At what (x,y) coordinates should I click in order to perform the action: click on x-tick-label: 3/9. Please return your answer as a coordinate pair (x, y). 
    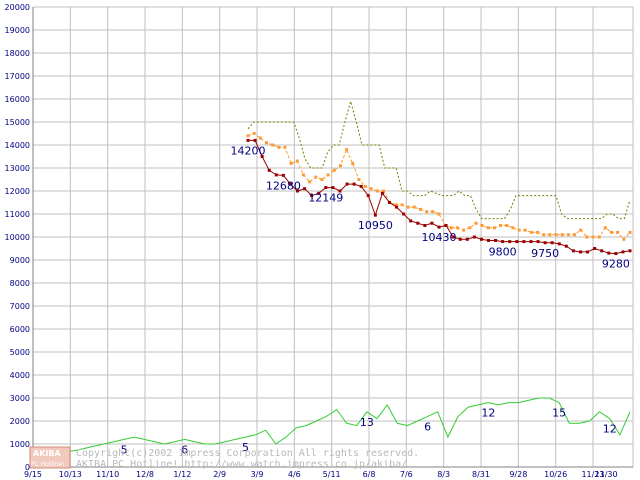
    Looking at the image, I should click on (257, 474).